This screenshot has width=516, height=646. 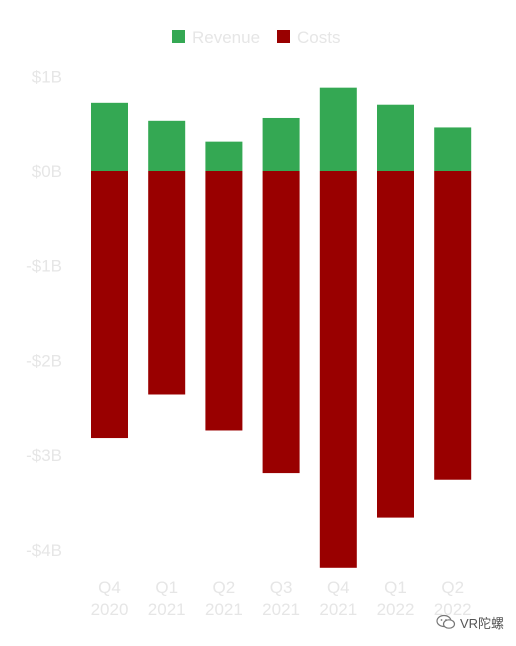 I want to click on wechat-icon, so click(x=446, y=621).